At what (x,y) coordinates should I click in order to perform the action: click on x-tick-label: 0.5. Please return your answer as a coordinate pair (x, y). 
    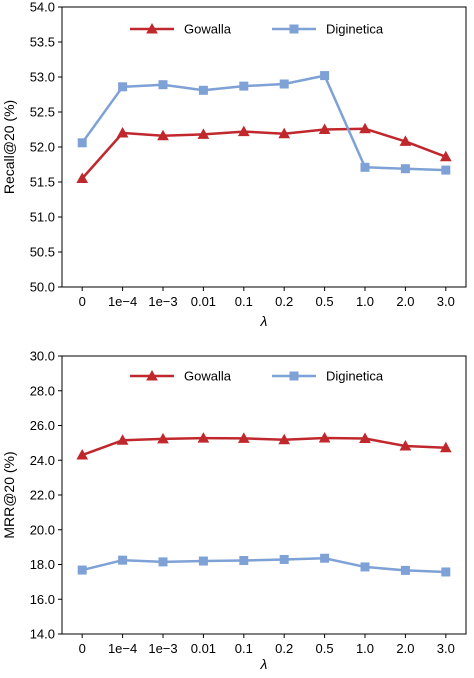
    Looking at the image, I should click on (325, 301).